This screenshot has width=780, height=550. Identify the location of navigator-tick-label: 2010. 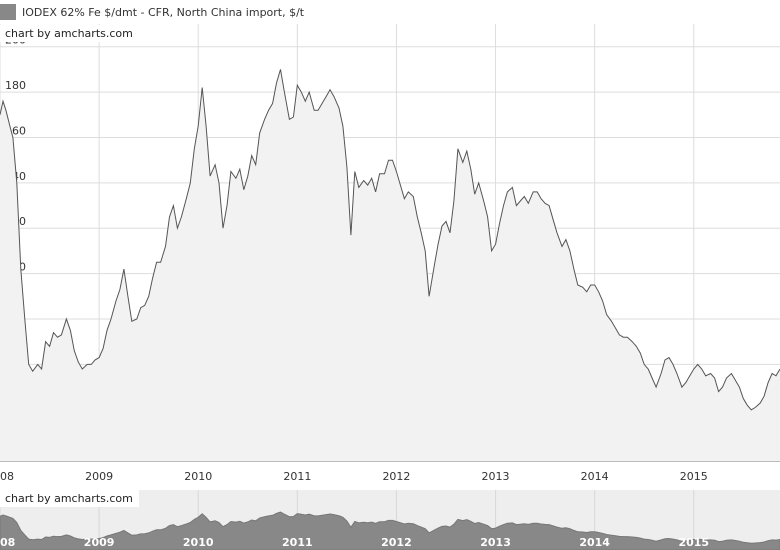
(198, 542).